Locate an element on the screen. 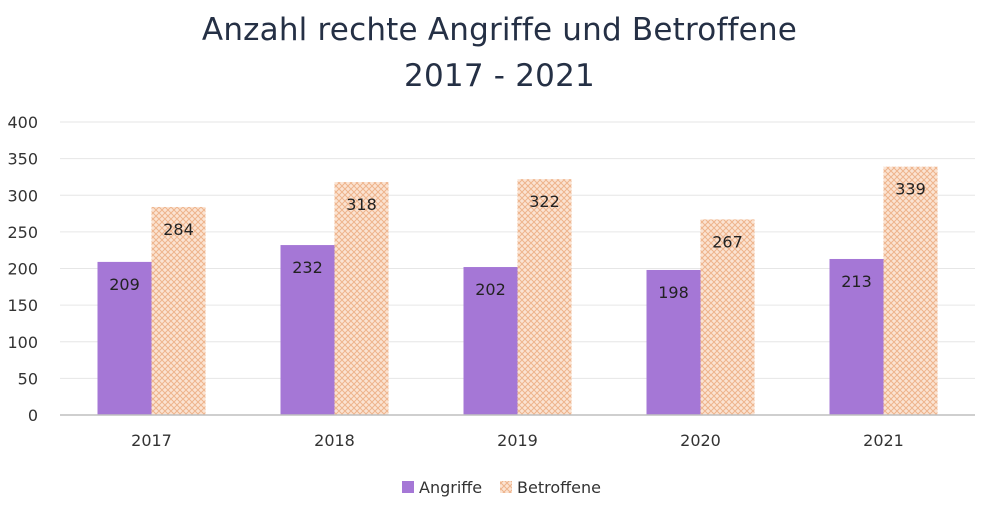 This screenshot has height=510, width=999. bar-betroffene-2020 is located at coordinates (727, 317).